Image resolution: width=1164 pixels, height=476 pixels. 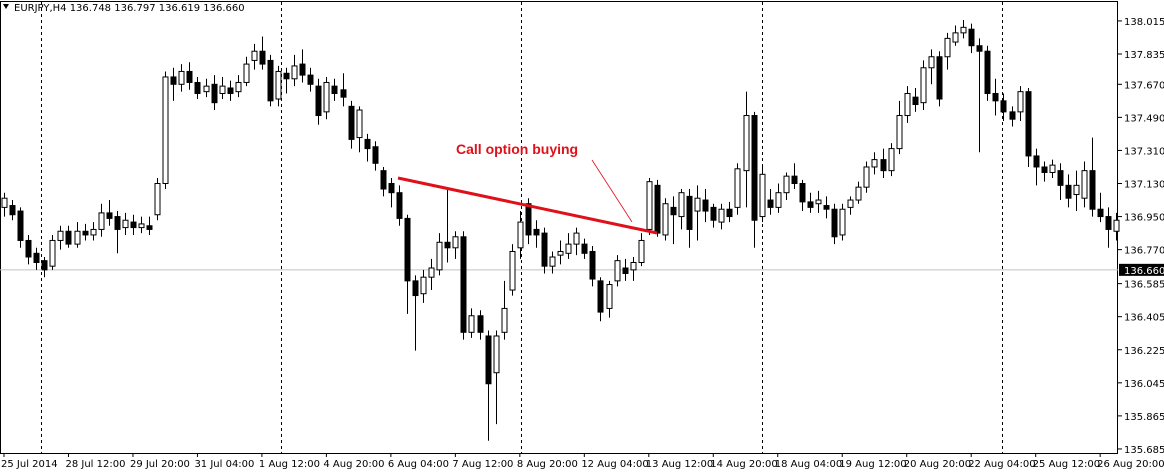 I want to click on y-tick-label: 136.950, so click(x=1144, y=218).